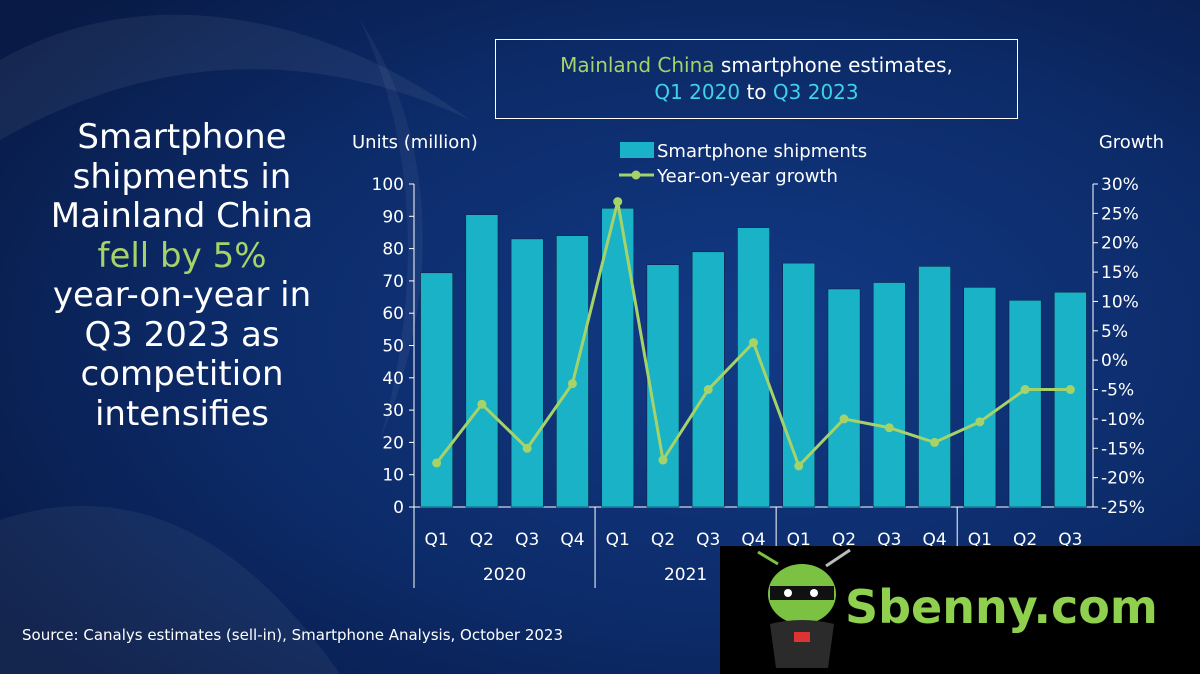 This screenshot has width=1200, height=674. What do you see at coordinates (1123, 479) in the screenshot?
I see `right-axis-tick-label: -20%` at bounding box center [1123, 479].